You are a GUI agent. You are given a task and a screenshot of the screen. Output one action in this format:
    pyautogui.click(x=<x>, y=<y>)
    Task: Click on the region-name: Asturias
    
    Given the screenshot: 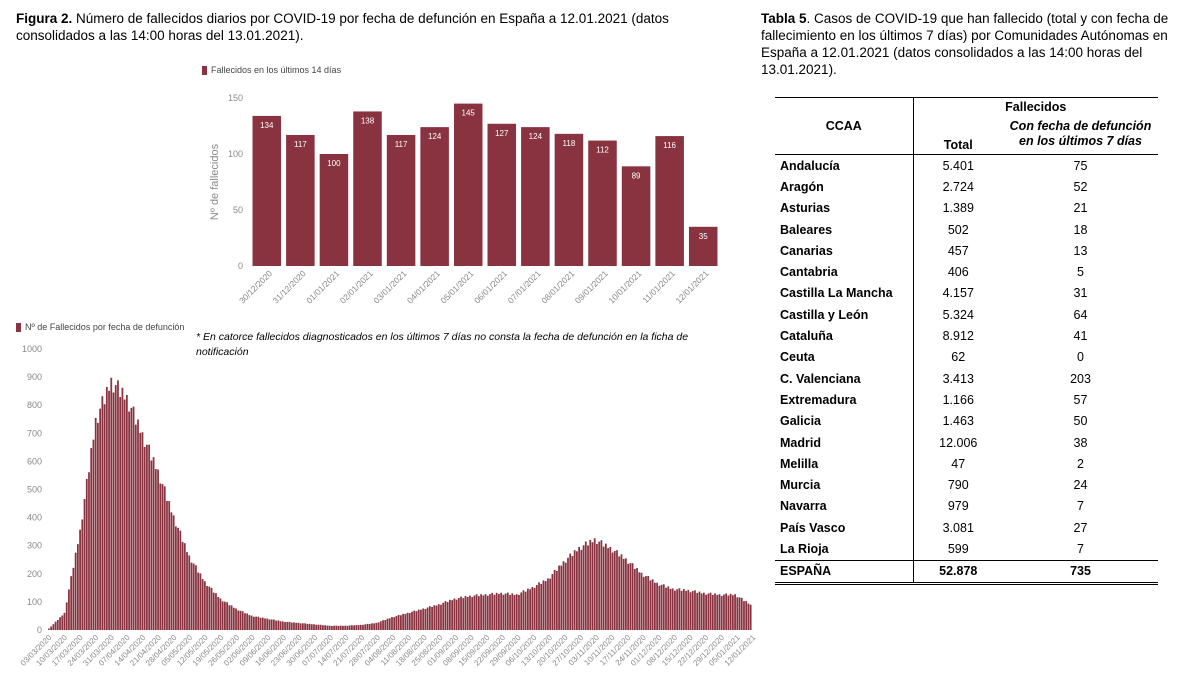 What is the action you would take?
    pyautogui.click(x=844, y=208)
    